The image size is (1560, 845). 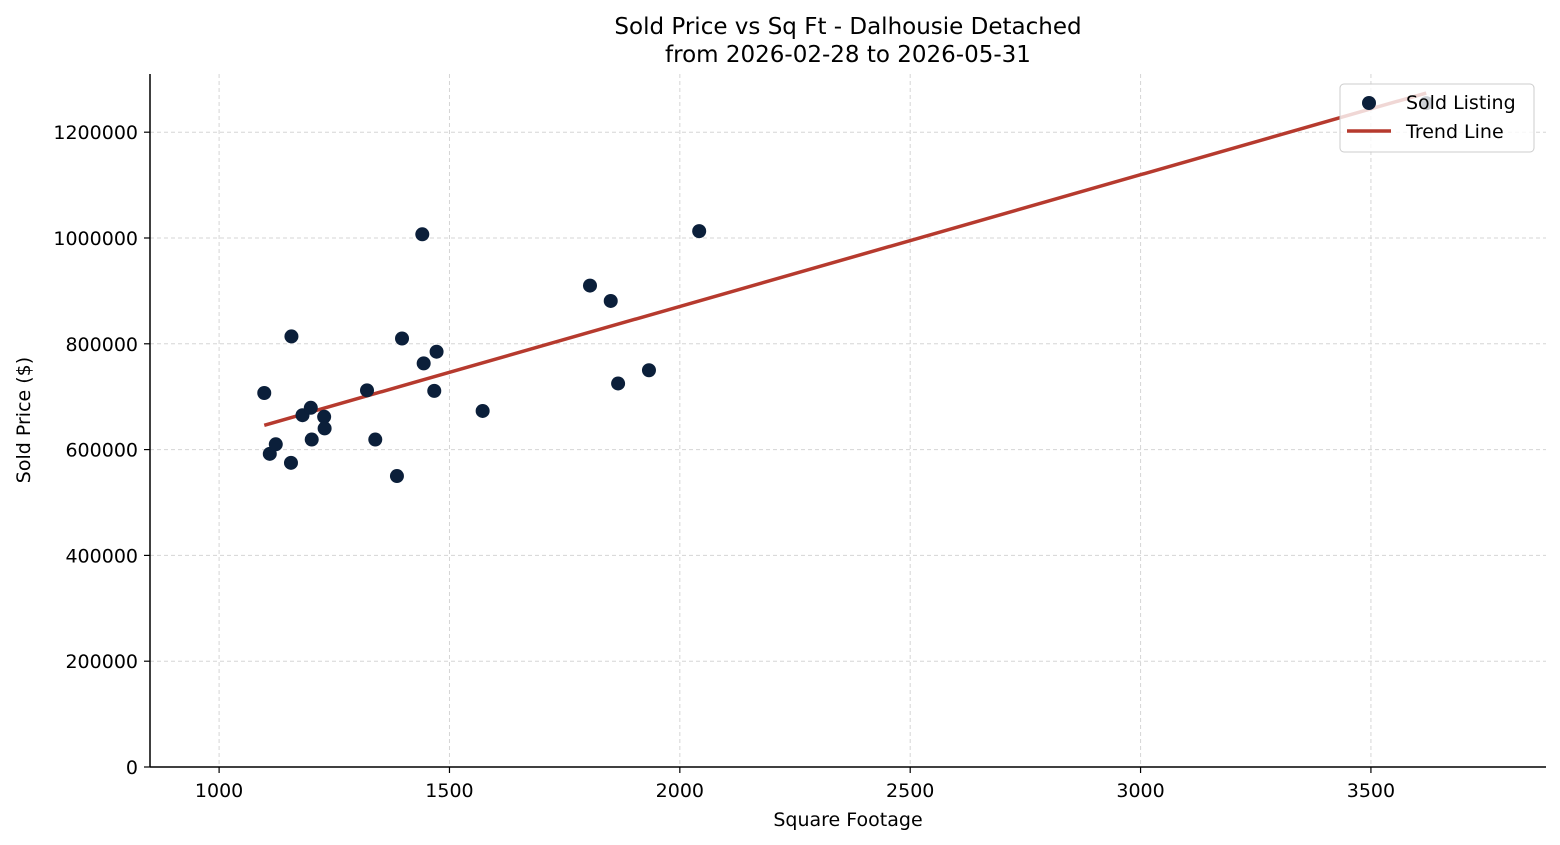 I want to click on legend-box, so click(x=1437, y=118).